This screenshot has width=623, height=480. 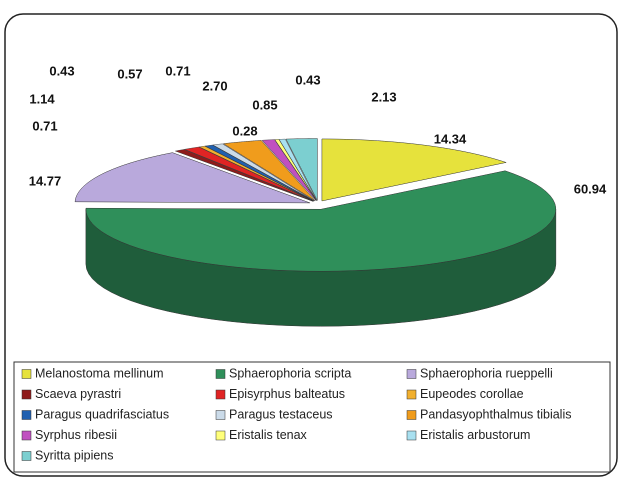 What do you see at coordinates (495, 414) in the screenshot?
I see `legend-label: Pandasyophthalmus tibialis` at bounding box center [495, 414].